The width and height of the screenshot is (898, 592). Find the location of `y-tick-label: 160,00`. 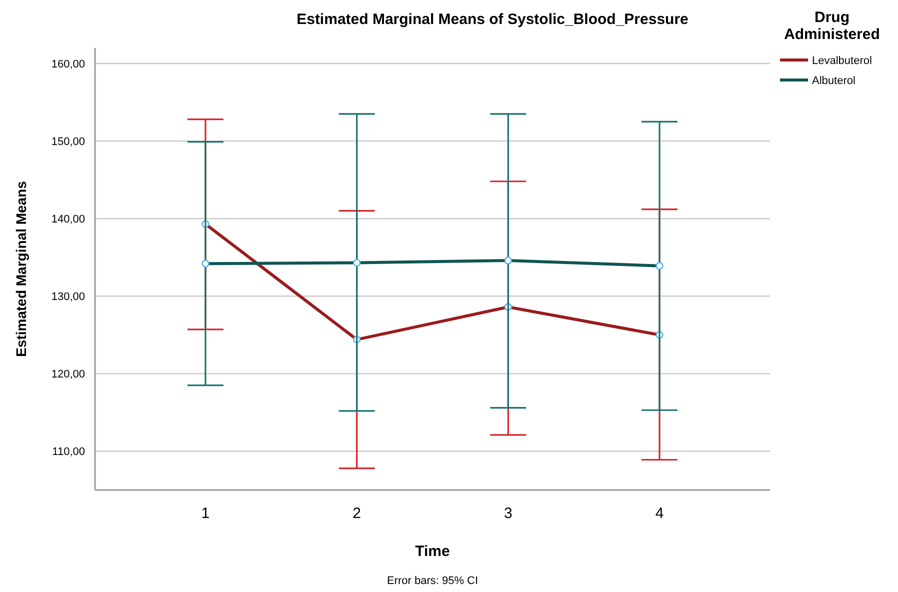

y-tick-label: 160,00 is located at coordinates (68, 64).